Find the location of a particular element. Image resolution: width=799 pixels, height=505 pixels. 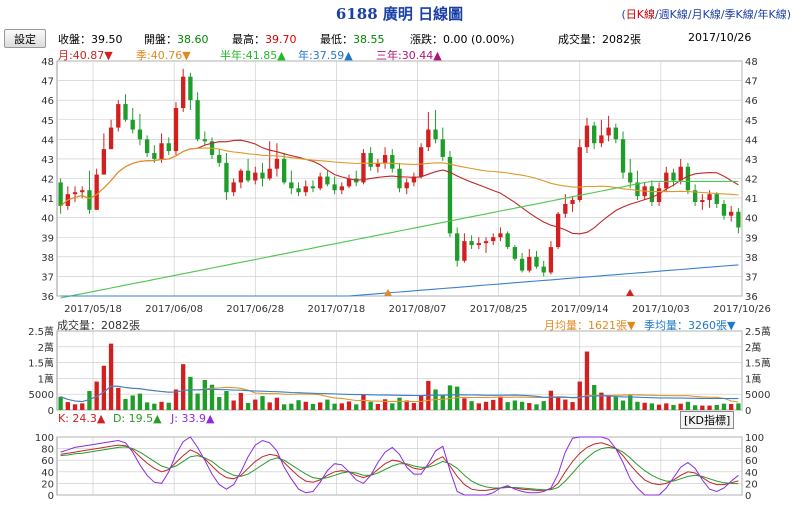

settings-button: 設定 is located at coordinates (25, 38).